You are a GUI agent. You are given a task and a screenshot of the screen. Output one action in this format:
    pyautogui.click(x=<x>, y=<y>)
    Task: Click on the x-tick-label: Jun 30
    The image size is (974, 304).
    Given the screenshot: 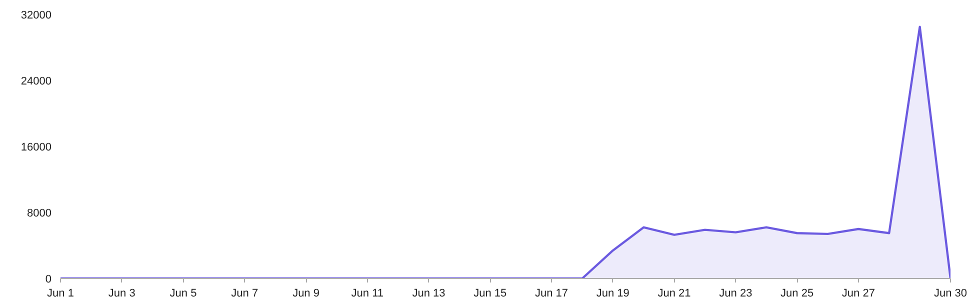 What is the action you would take?
    pyautogui.click(x=951, y=294)
    